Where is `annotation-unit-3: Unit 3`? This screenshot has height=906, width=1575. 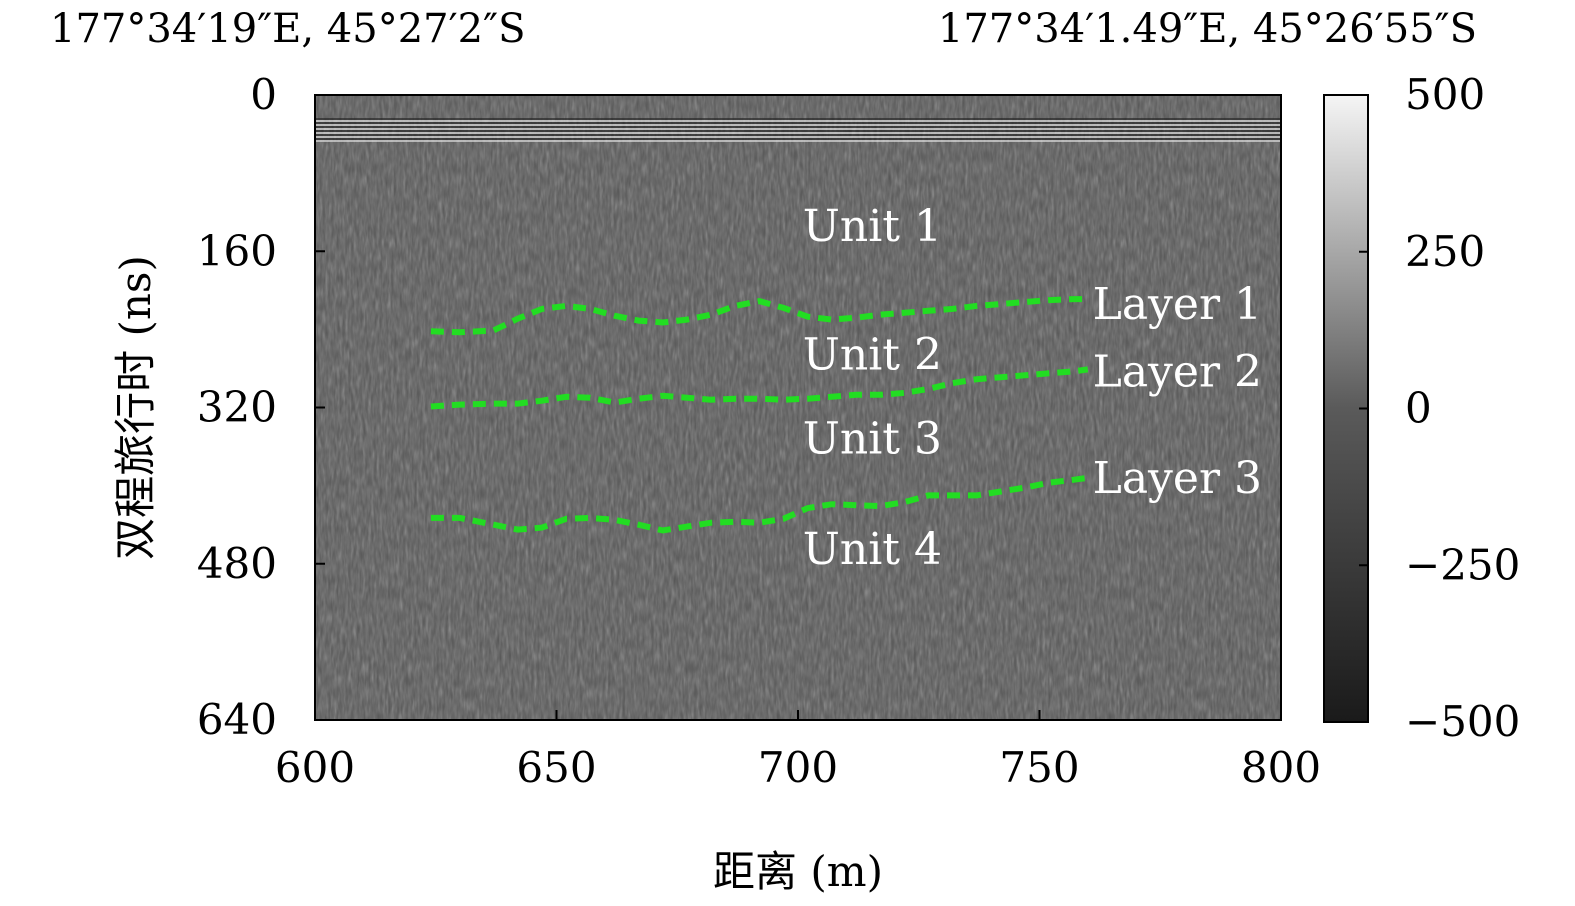
annotation-unit-3: Unit 3 is located at coordinates (872, 439).